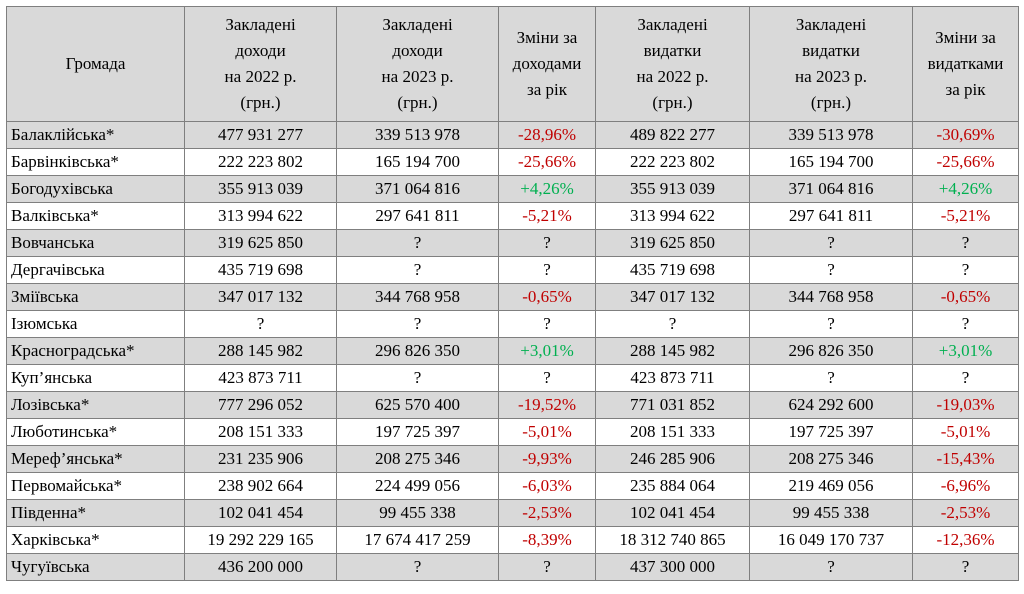 This screenshot has height=594, width=1024. What do you see at coordinates (672, 567) in the screenshot?
I see `expense-2022: 437 300 000` at bounding box center [672, 567].